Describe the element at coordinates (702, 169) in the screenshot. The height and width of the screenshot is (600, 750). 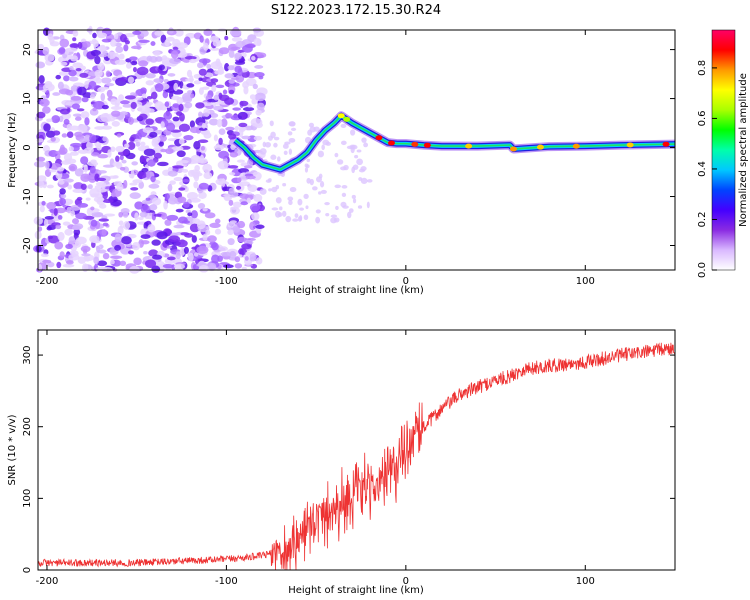
I see `colorbar-tick-label: 0.4` at that location.